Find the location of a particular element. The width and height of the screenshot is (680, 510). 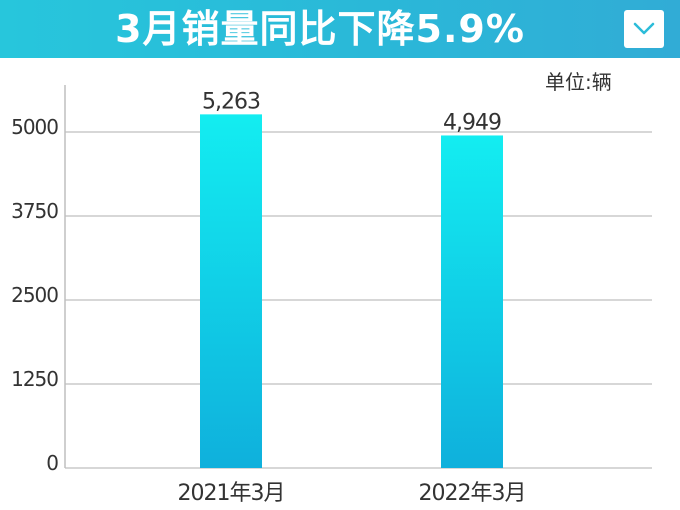

data-label: 5,263 is located at coordinates (231, 101).